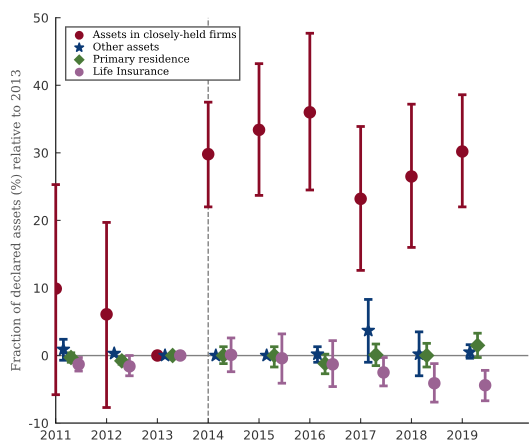  I want to click on x-tick-label: 2017, so click(361, 435).